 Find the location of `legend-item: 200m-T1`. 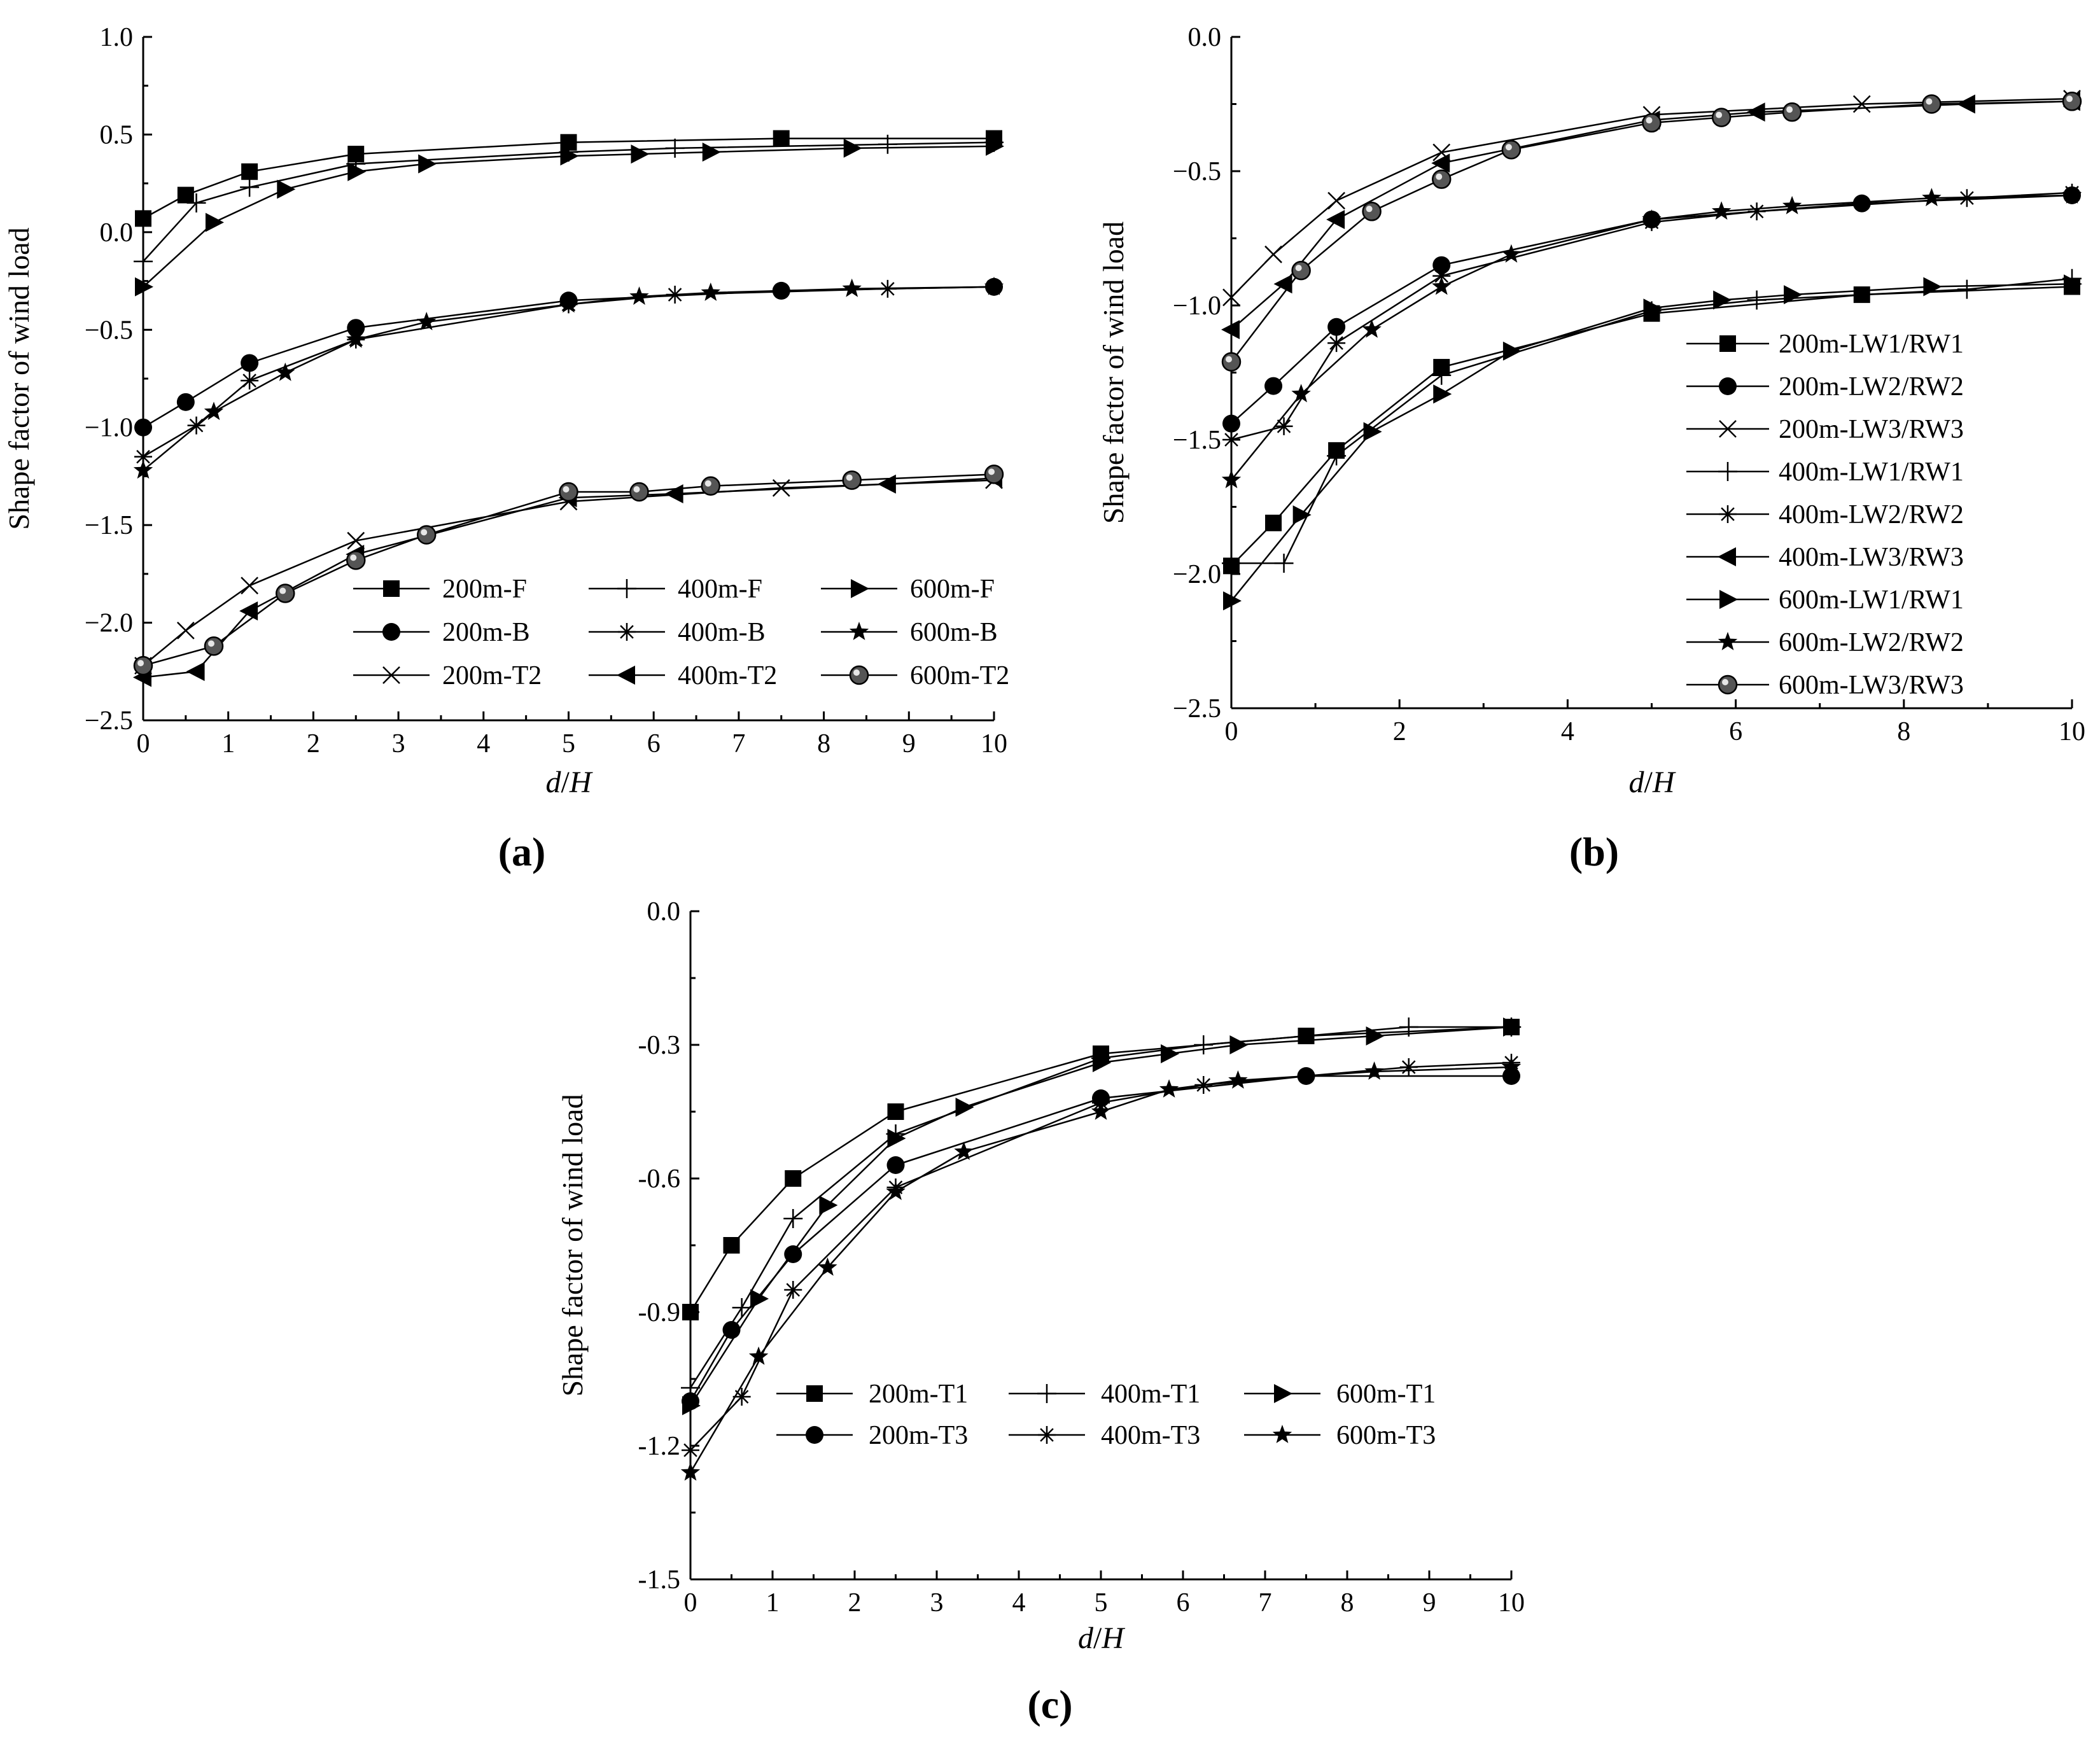

legend-item: 200m-T1 is located at coordinates (872, 1394).